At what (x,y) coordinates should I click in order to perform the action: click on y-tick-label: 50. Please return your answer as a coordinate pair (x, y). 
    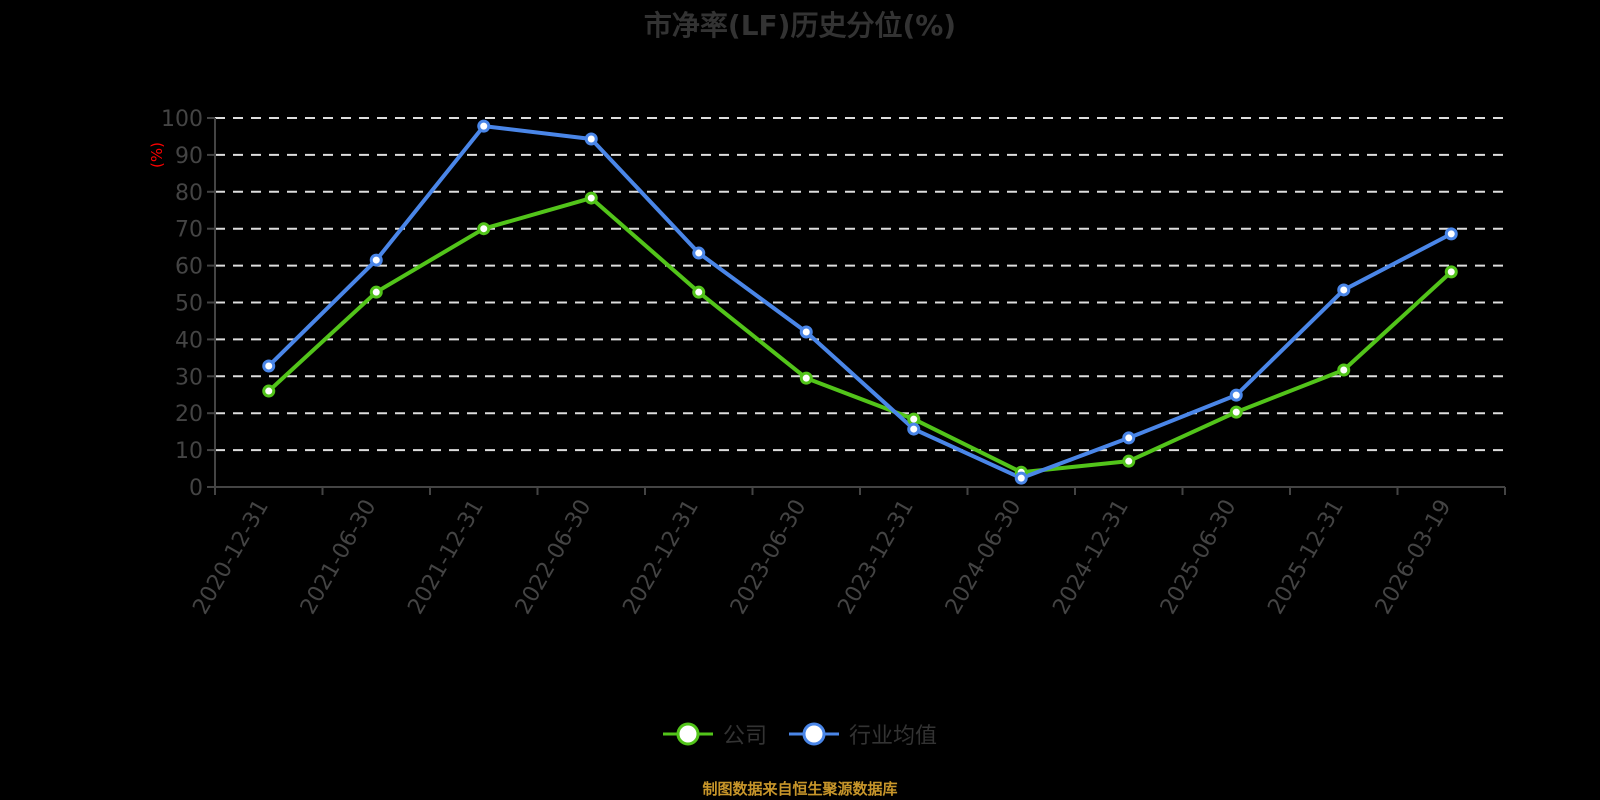
    Looking at the image, I should click on (189, 304).